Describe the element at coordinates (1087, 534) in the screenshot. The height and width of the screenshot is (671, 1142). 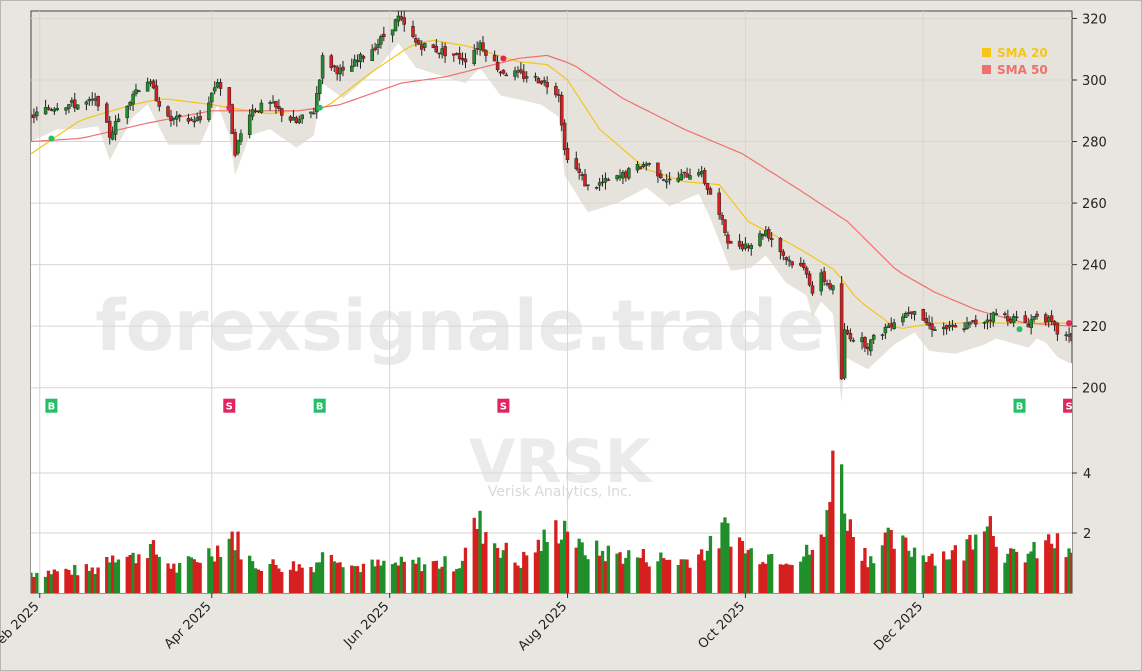
I see `volume-tick-label: 2` at that location.